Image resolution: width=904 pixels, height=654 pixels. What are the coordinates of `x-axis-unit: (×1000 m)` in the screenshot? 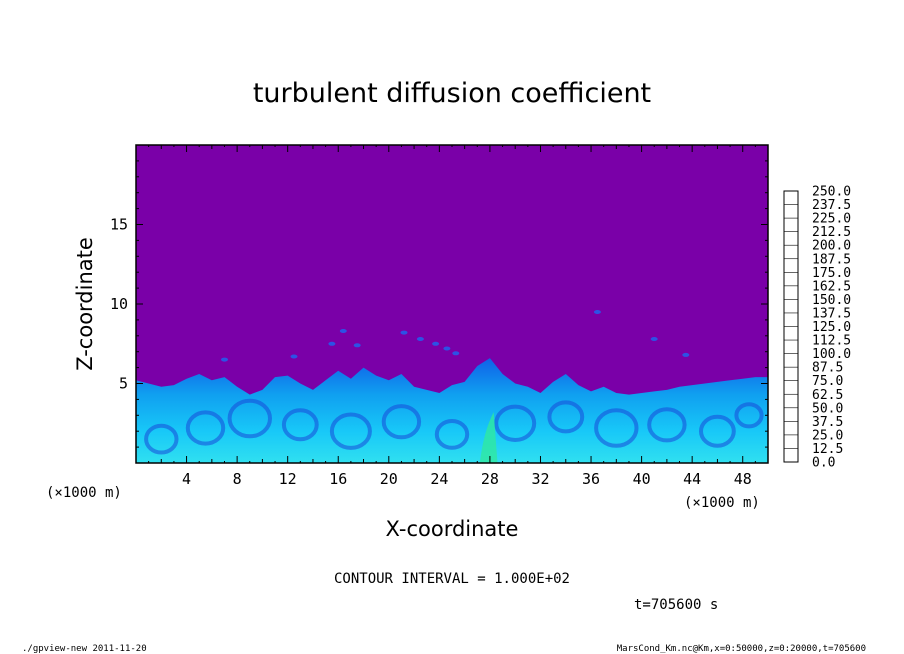 It's located at (722, 503).